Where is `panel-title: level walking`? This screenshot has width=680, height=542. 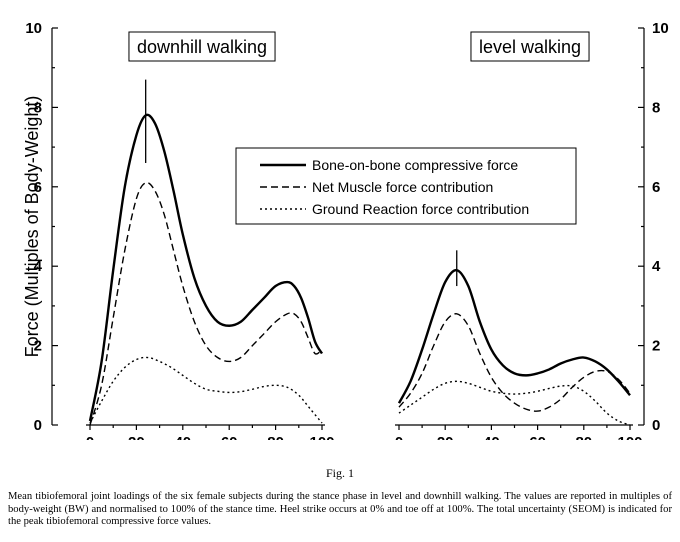 panel-title: level walking is located at coordinates (530, 47).